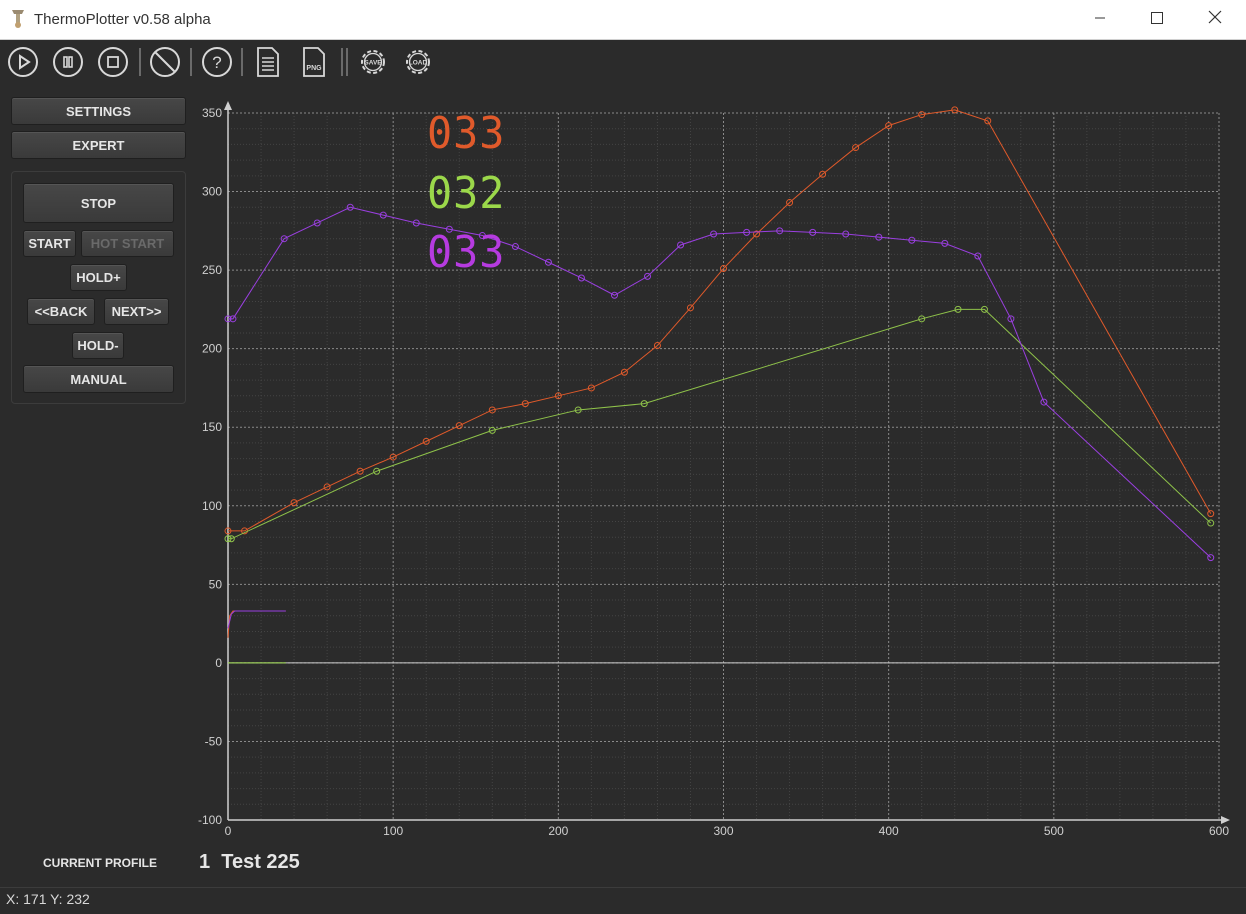 The image size is (1246, 914). What do you see at coordinates (558, 831) in the screenshot?
I see `x-tick-label: 200` at bounding box center [558, 831].